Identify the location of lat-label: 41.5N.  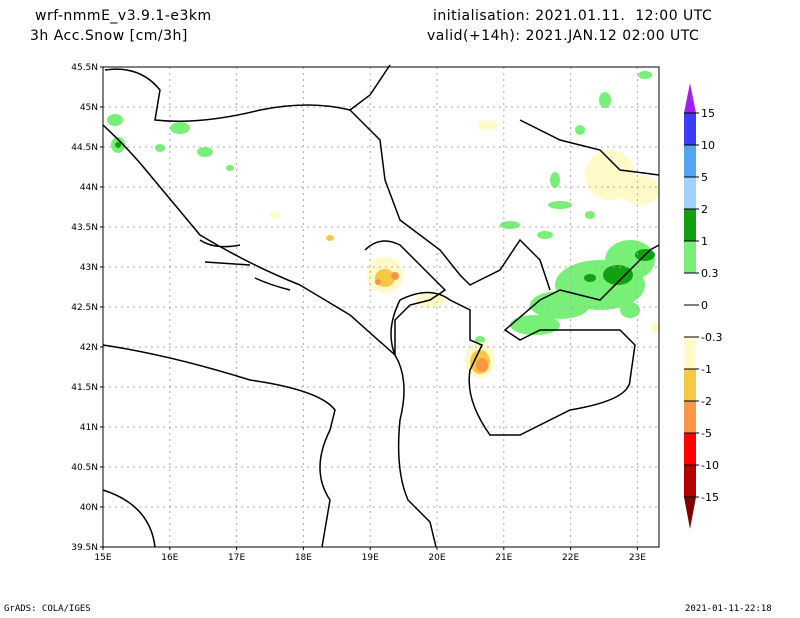
(84, 388).